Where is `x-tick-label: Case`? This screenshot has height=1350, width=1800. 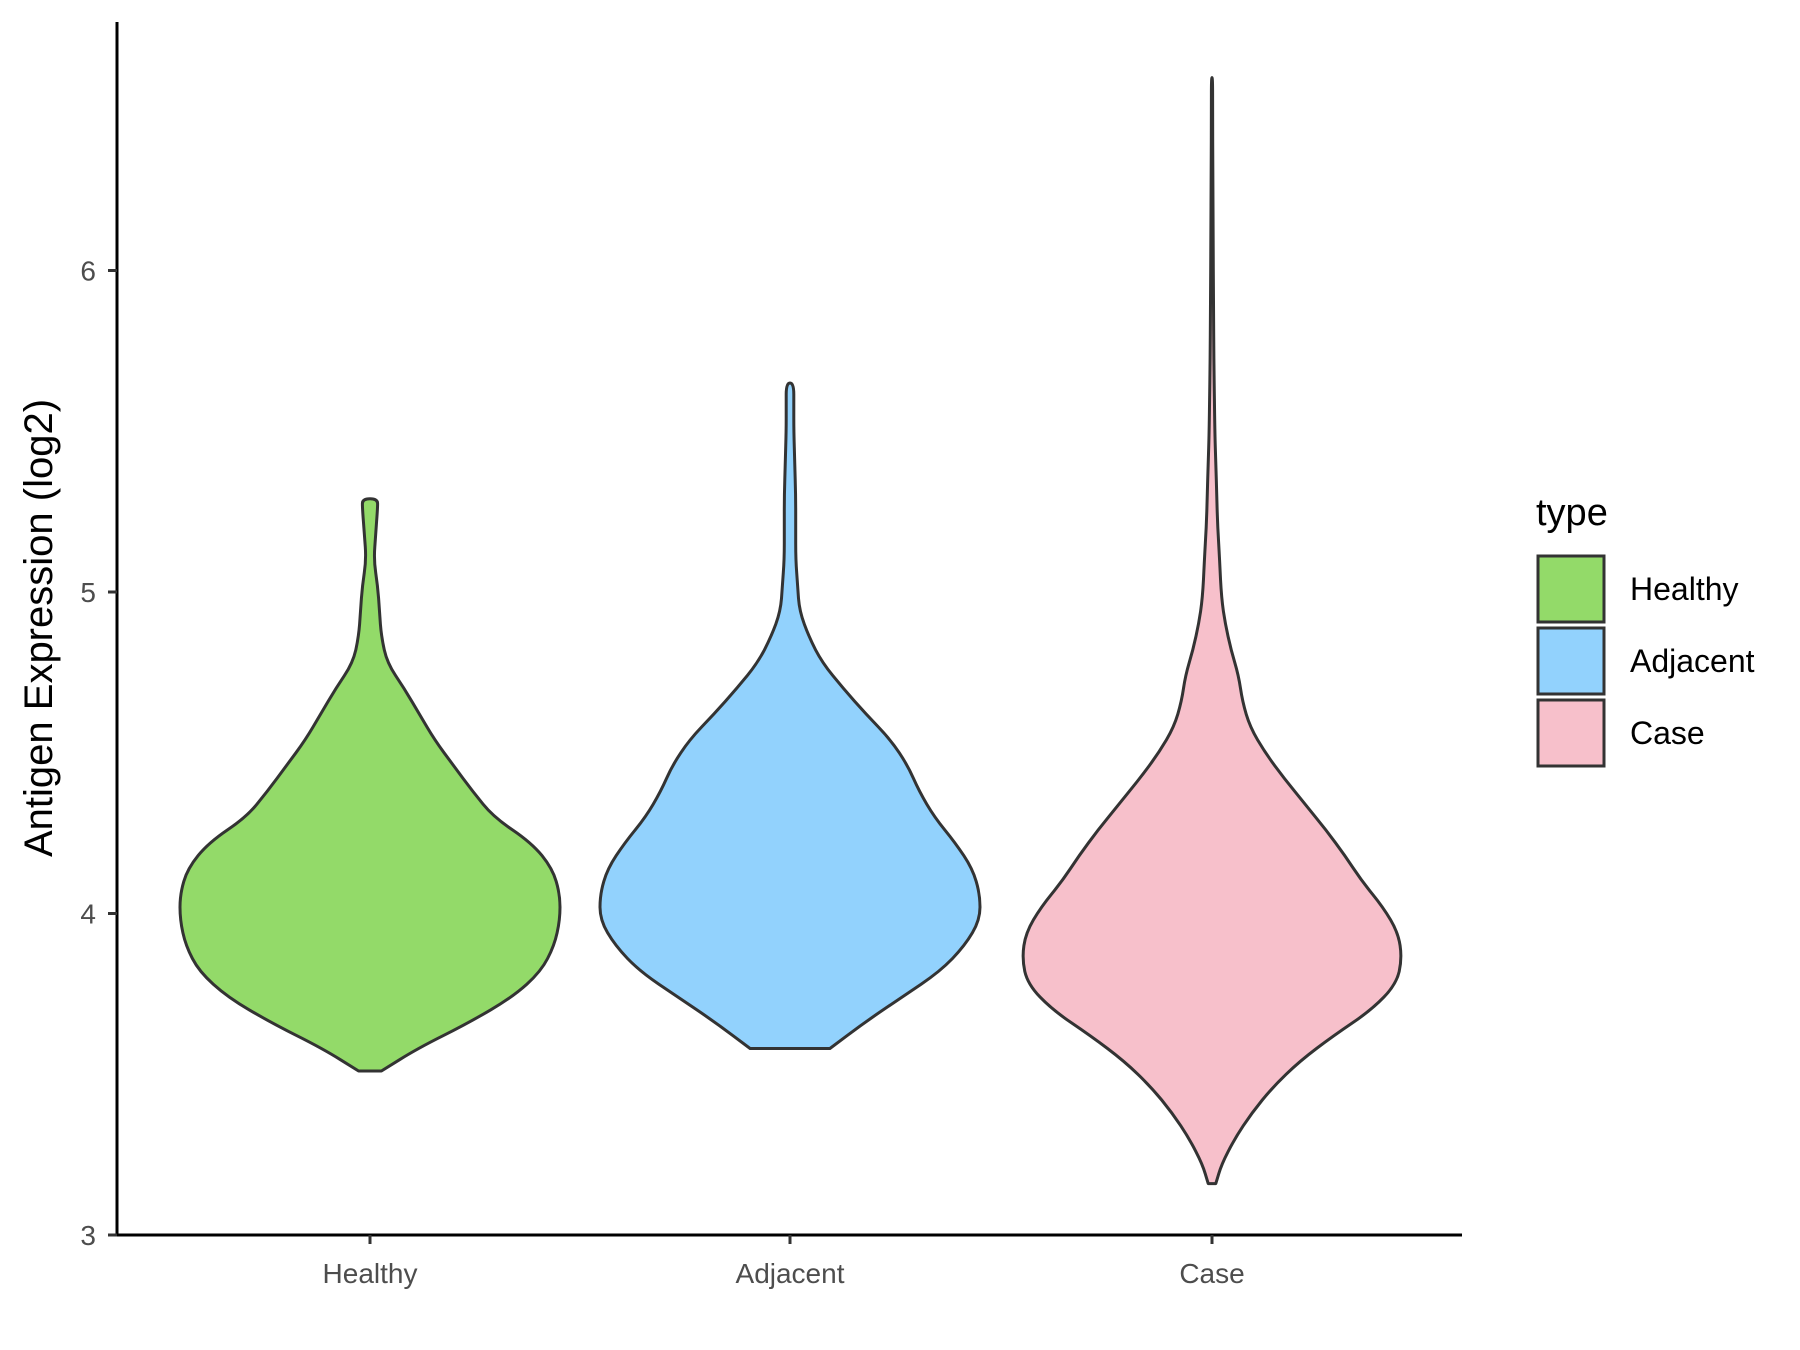
x-tick-label: Case is located at coordinates (1211, 1273).